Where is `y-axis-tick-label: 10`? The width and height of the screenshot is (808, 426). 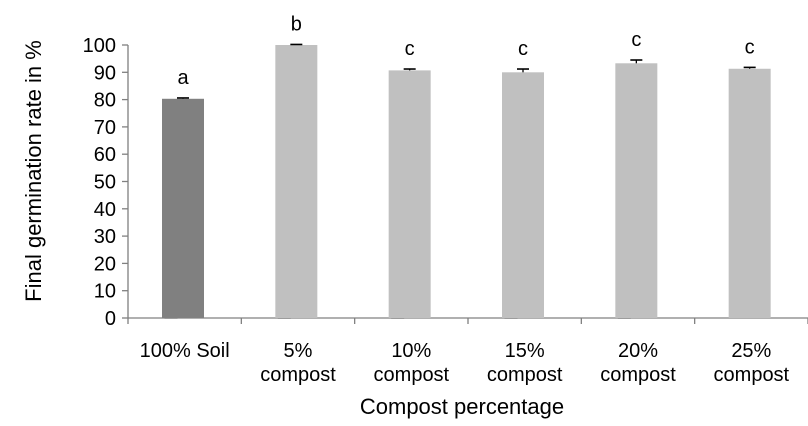 y-axis-tick-label: 10 is located at coordinates (105, 292).